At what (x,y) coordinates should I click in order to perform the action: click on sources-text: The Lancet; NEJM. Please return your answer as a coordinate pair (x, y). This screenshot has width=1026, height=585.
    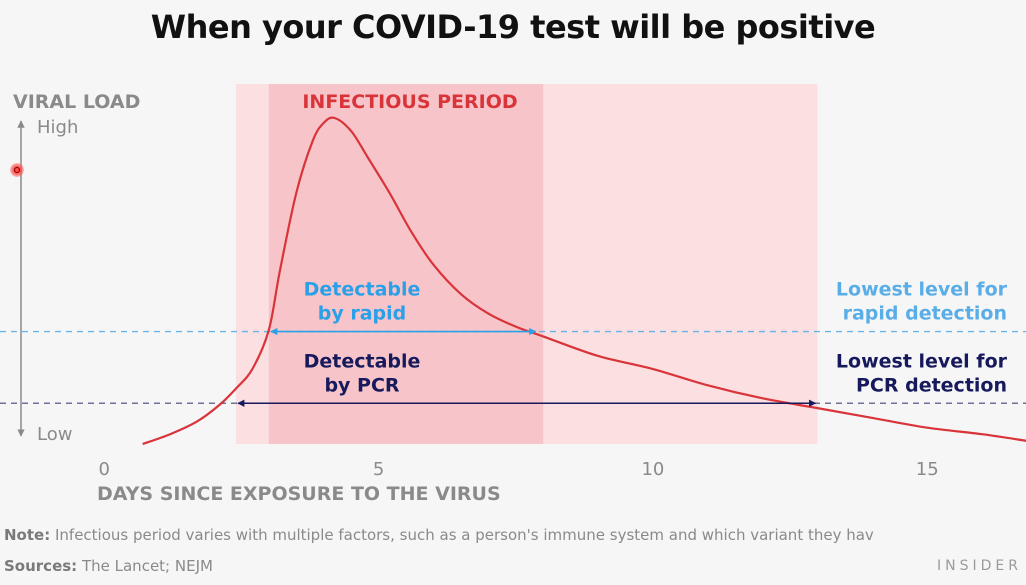
    Looking at the image, I should click on (147, 566).